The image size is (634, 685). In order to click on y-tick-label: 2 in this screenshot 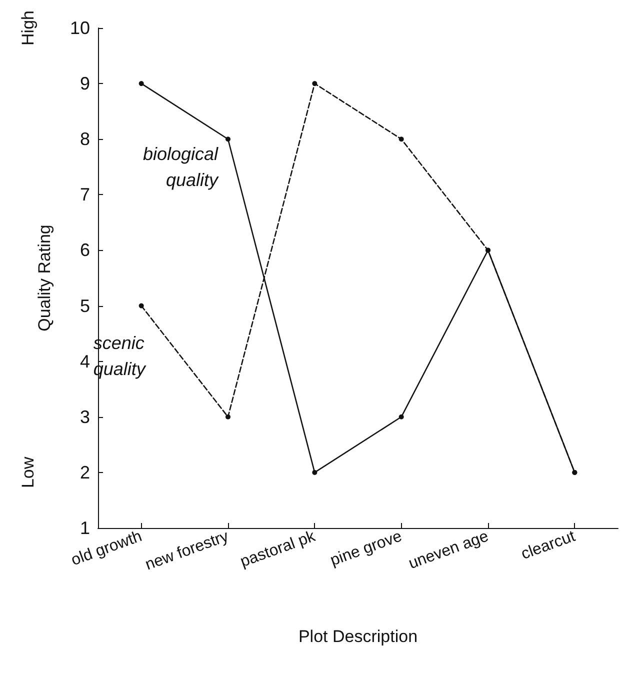, I will do `click(85, 472)`.